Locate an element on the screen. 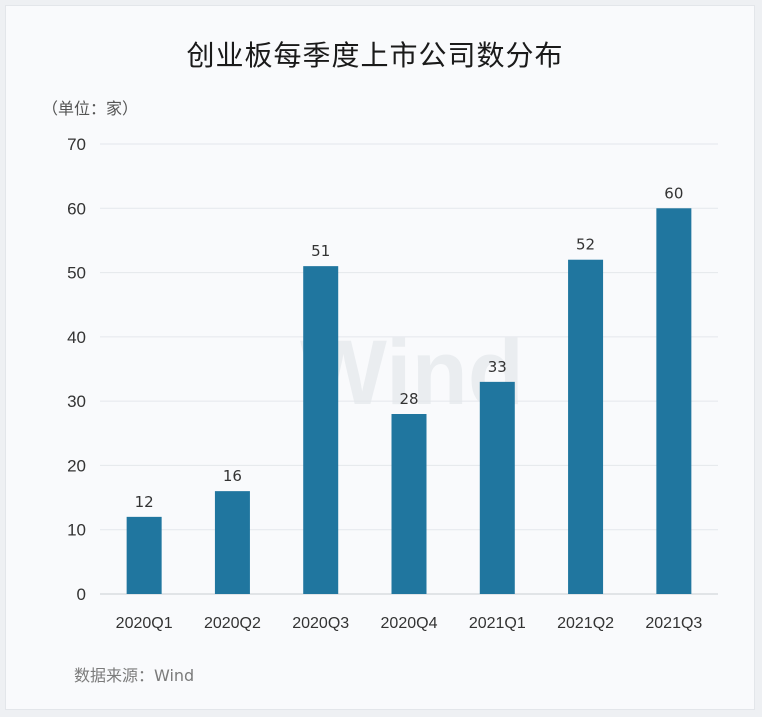  x-tick-label: 2021Q2 is located at coordinates (585, 623).